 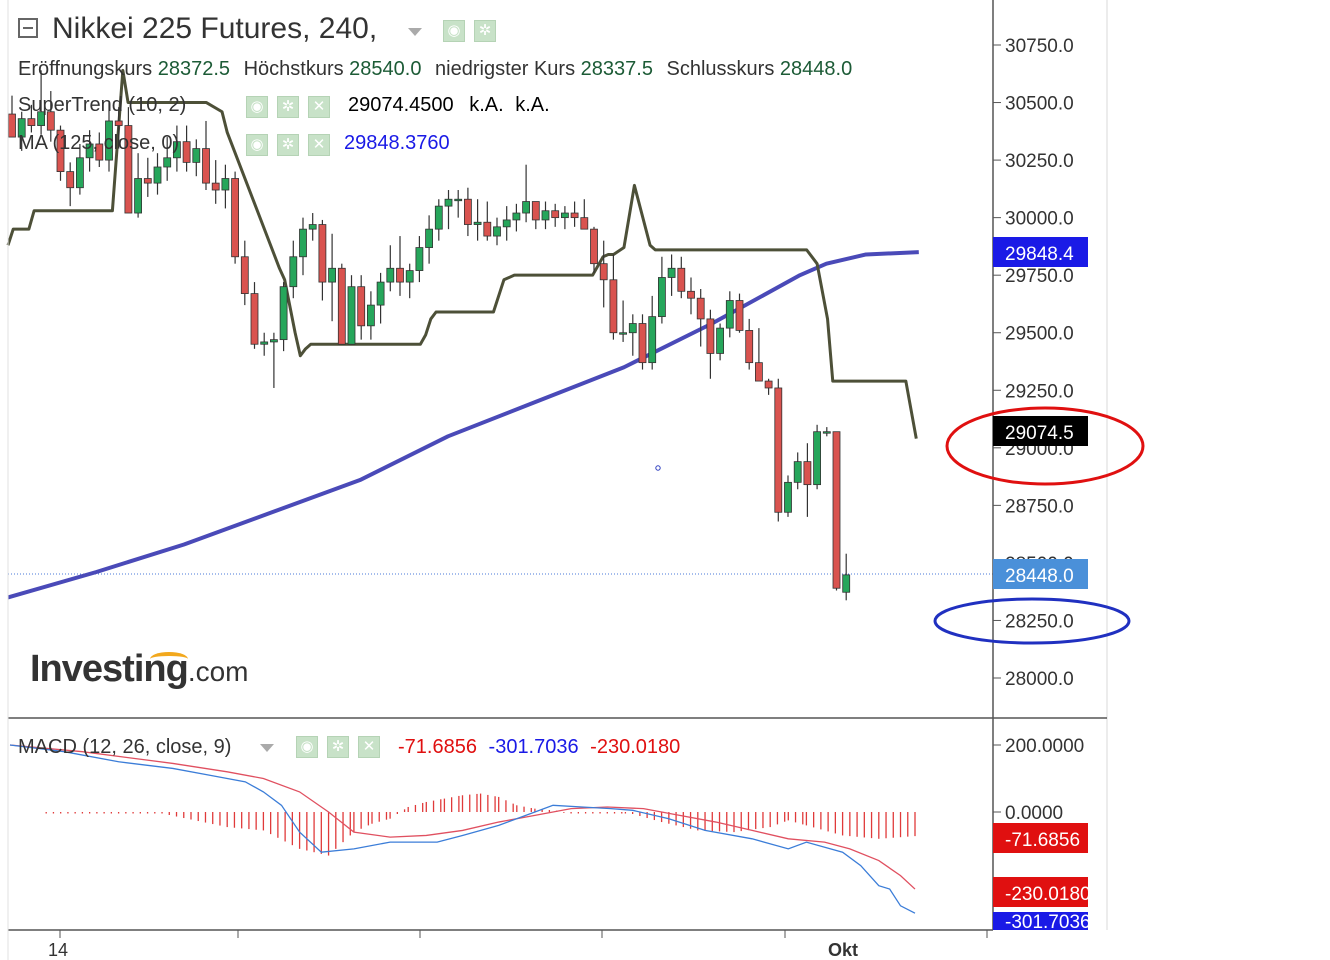 I want to click on price-tick-label: 28000.0, so click(x=1039, y=679).